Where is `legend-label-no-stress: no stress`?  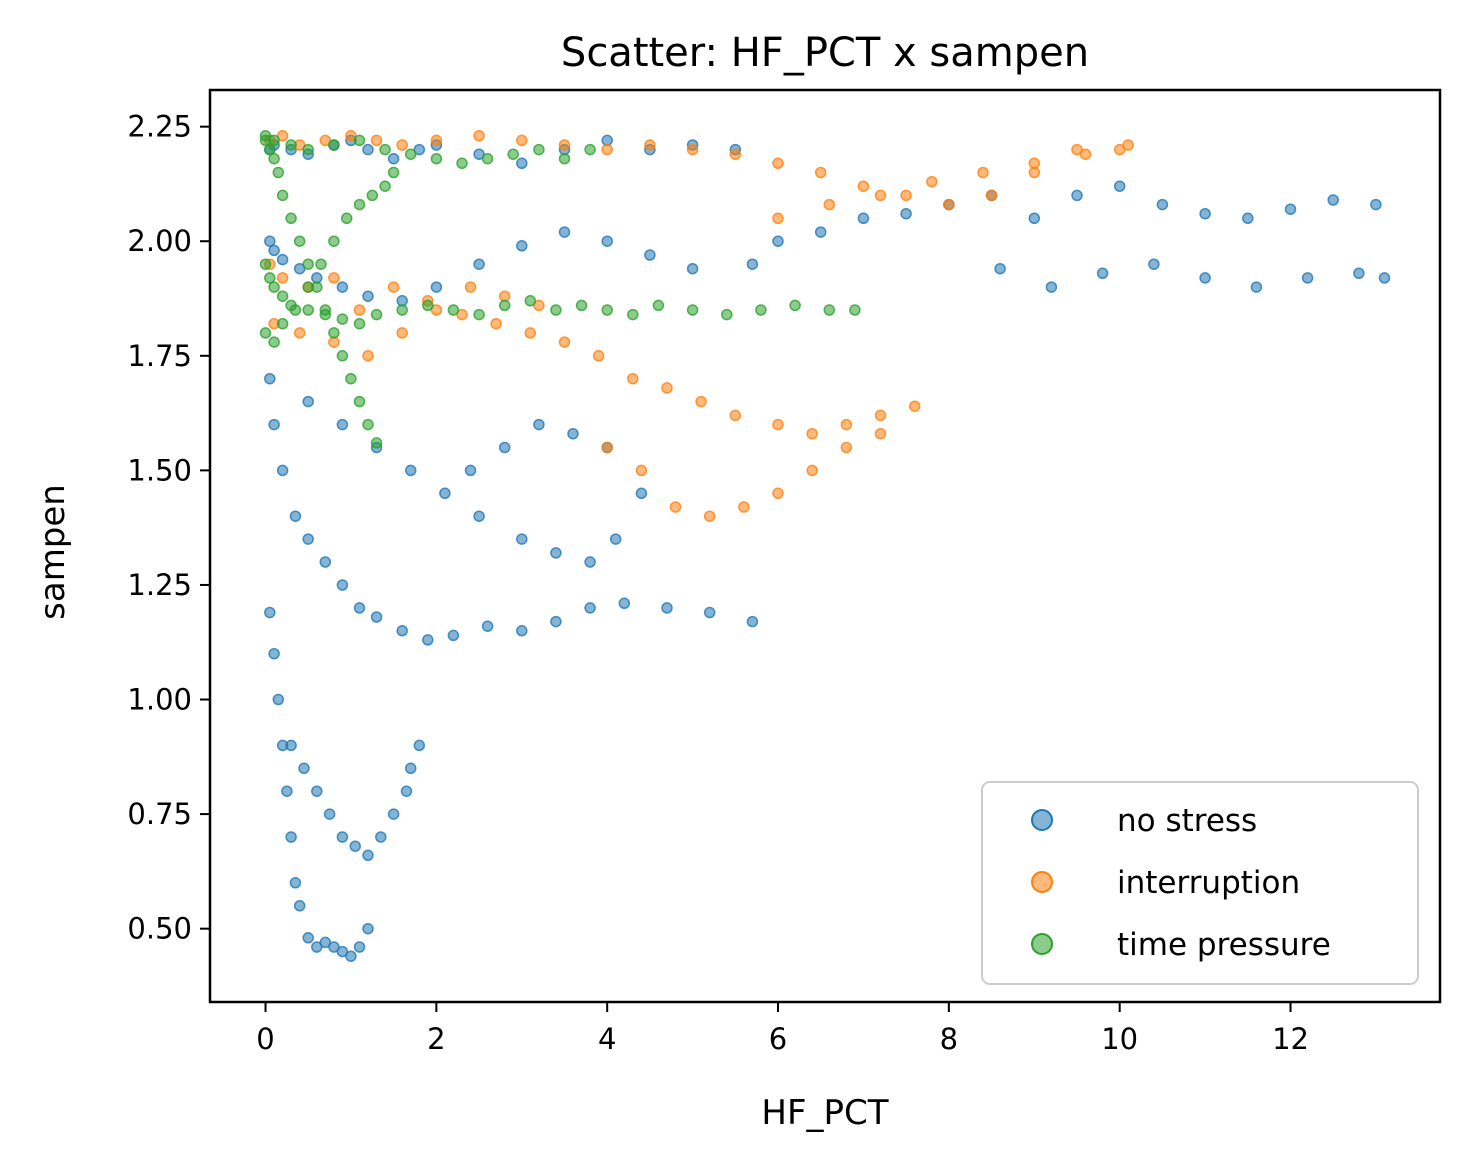
legend-label-no-stress: no stress is located at coordinates (1187, 821).